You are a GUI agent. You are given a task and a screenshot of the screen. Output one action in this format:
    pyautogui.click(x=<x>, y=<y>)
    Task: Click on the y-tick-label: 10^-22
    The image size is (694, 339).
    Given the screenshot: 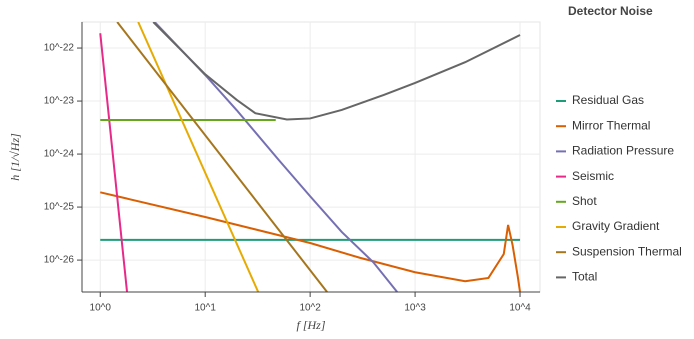 What is the action you would take?
    pyautogui.click(x=59, y=48)
    